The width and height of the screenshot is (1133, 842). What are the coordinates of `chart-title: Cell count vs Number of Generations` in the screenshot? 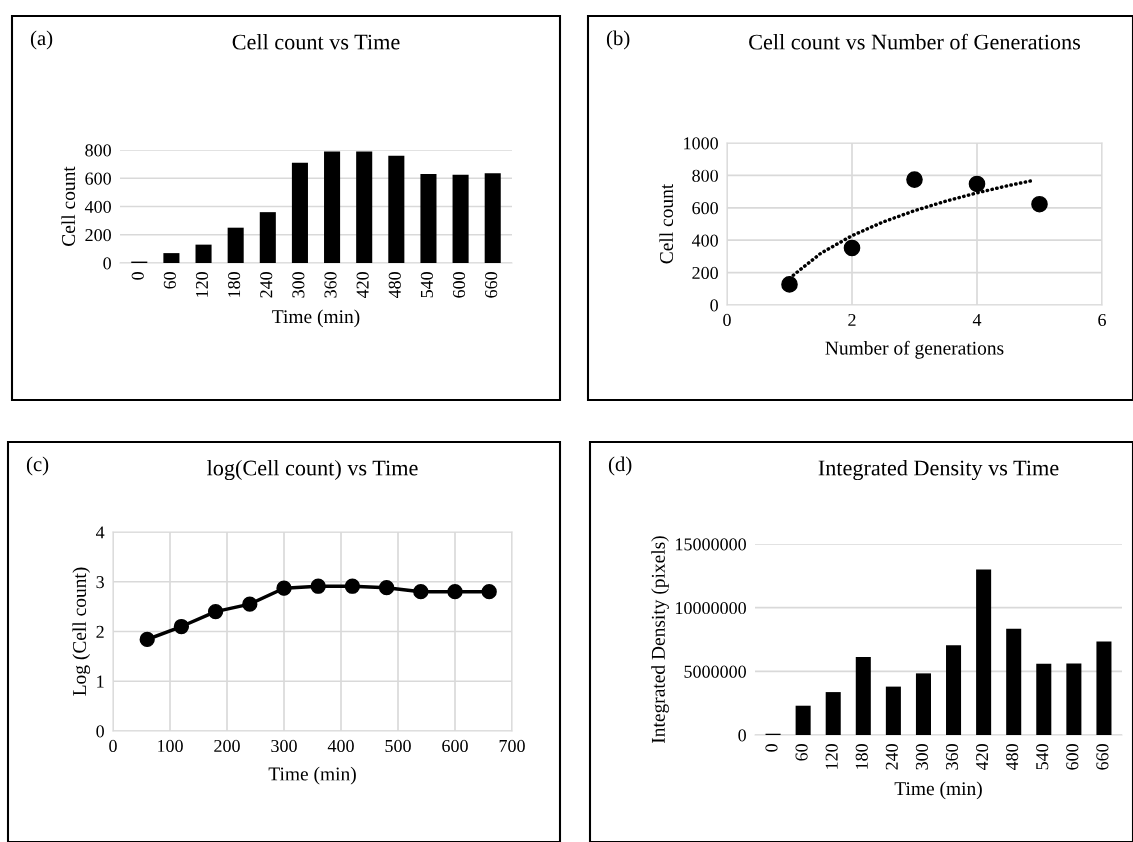 It's located at (915, 41).